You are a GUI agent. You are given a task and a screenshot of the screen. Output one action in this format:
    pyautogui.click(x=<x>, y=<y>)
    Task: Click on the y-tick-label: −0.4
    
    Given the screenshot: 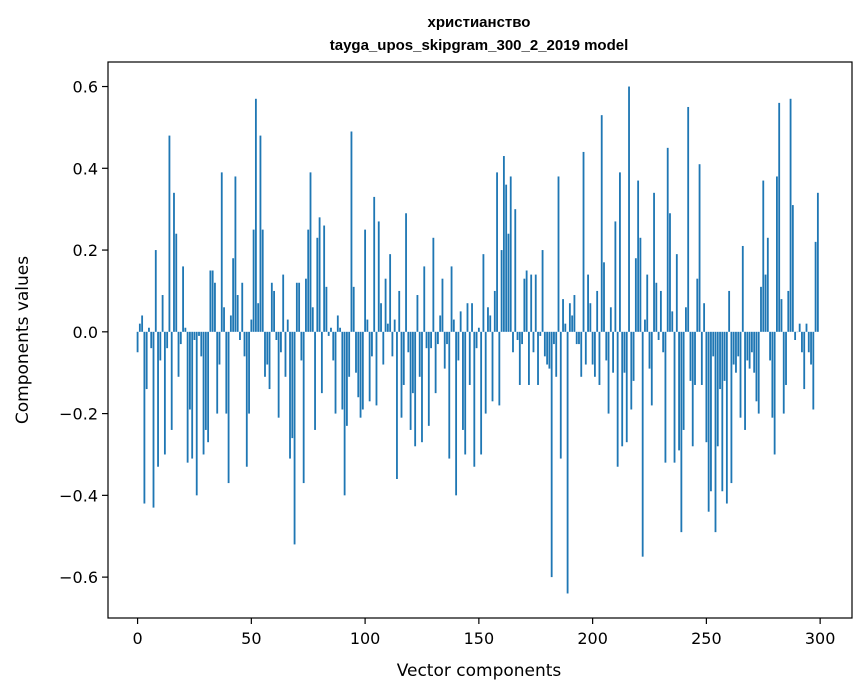 What is the action you would take?
    pyautogui.click(x=78, y=495)
    